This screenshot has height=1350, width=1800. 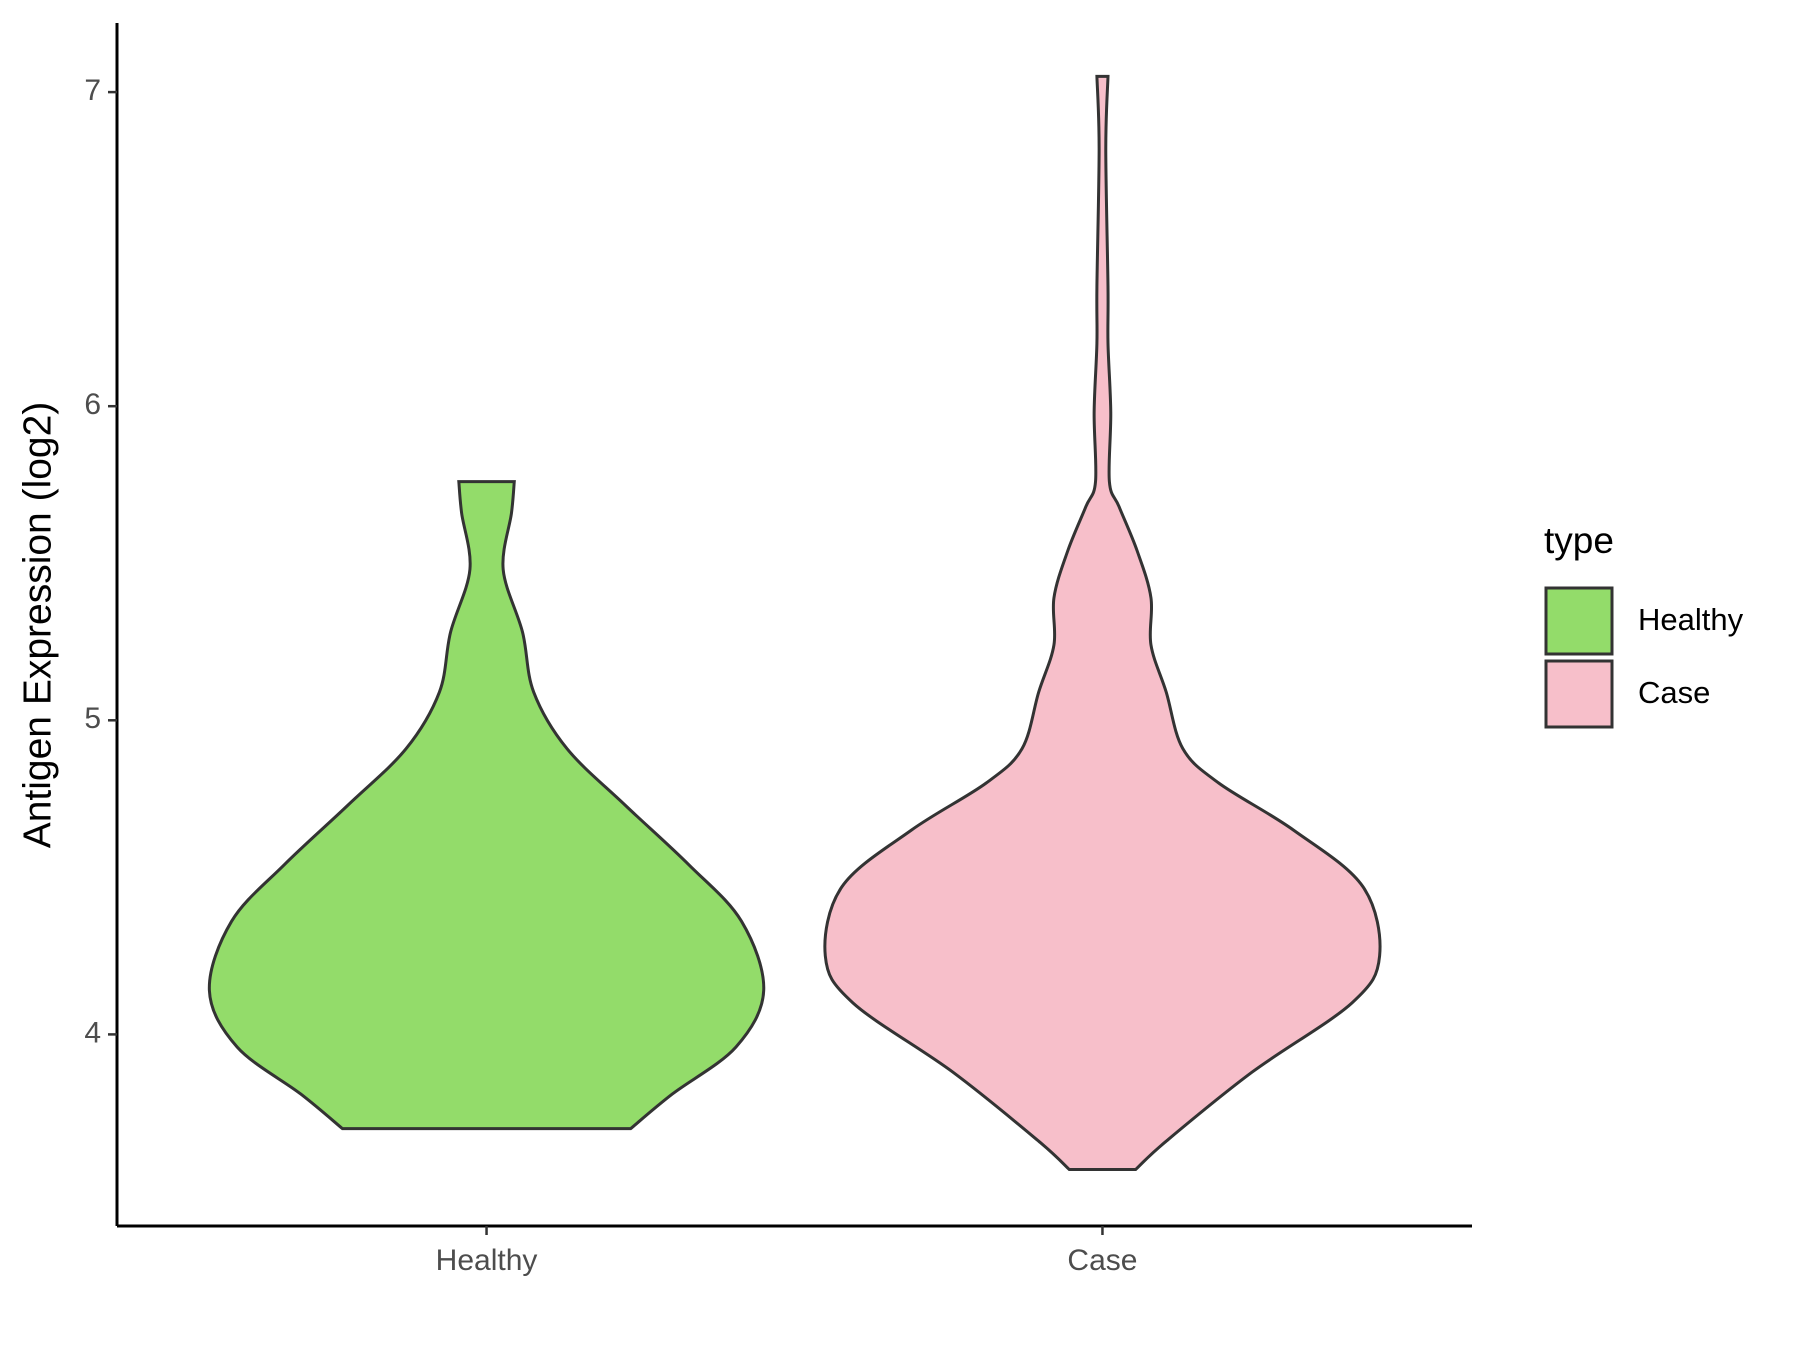 What do you see at coordinates (1102, 1260) in the screenshot?
I see `x-tick-label: Case` at bounding box center [1102, 1260].